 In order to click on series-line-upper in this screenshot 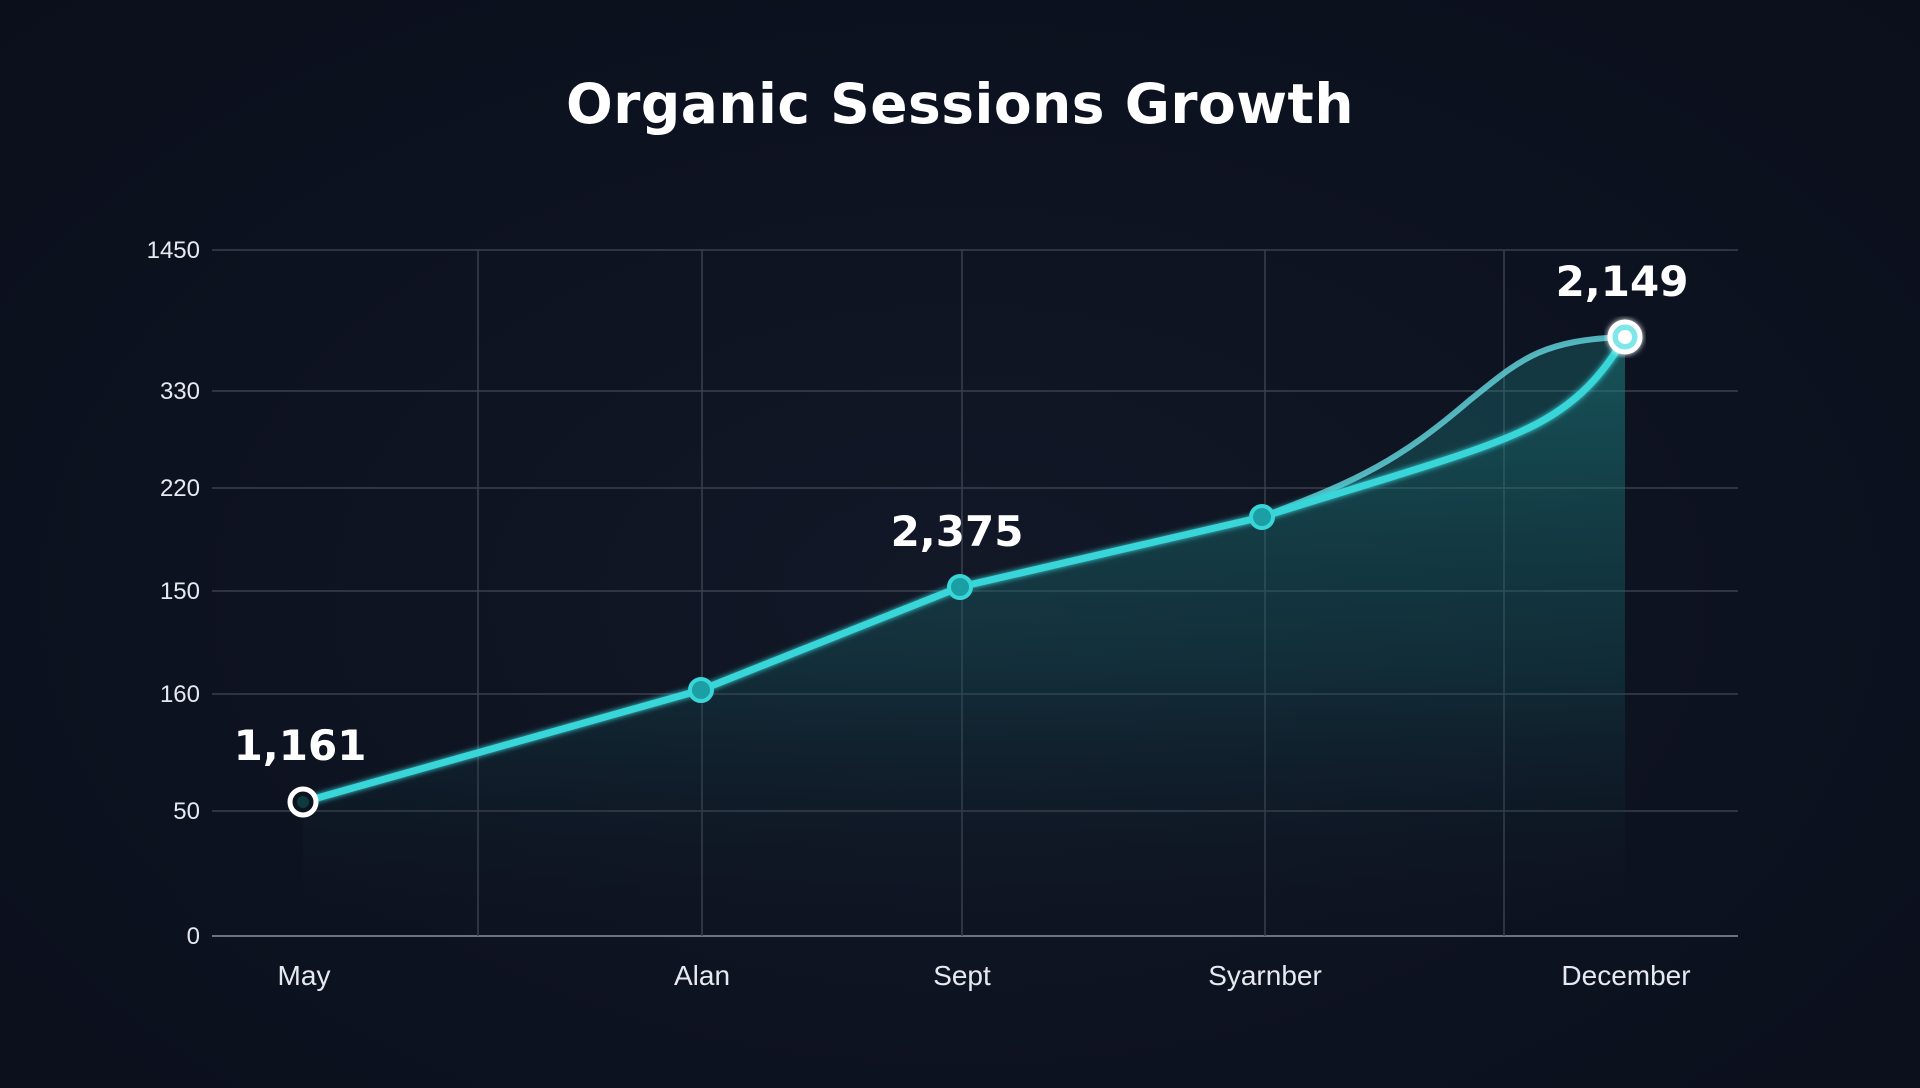, I will do `click(1443, 427)`.